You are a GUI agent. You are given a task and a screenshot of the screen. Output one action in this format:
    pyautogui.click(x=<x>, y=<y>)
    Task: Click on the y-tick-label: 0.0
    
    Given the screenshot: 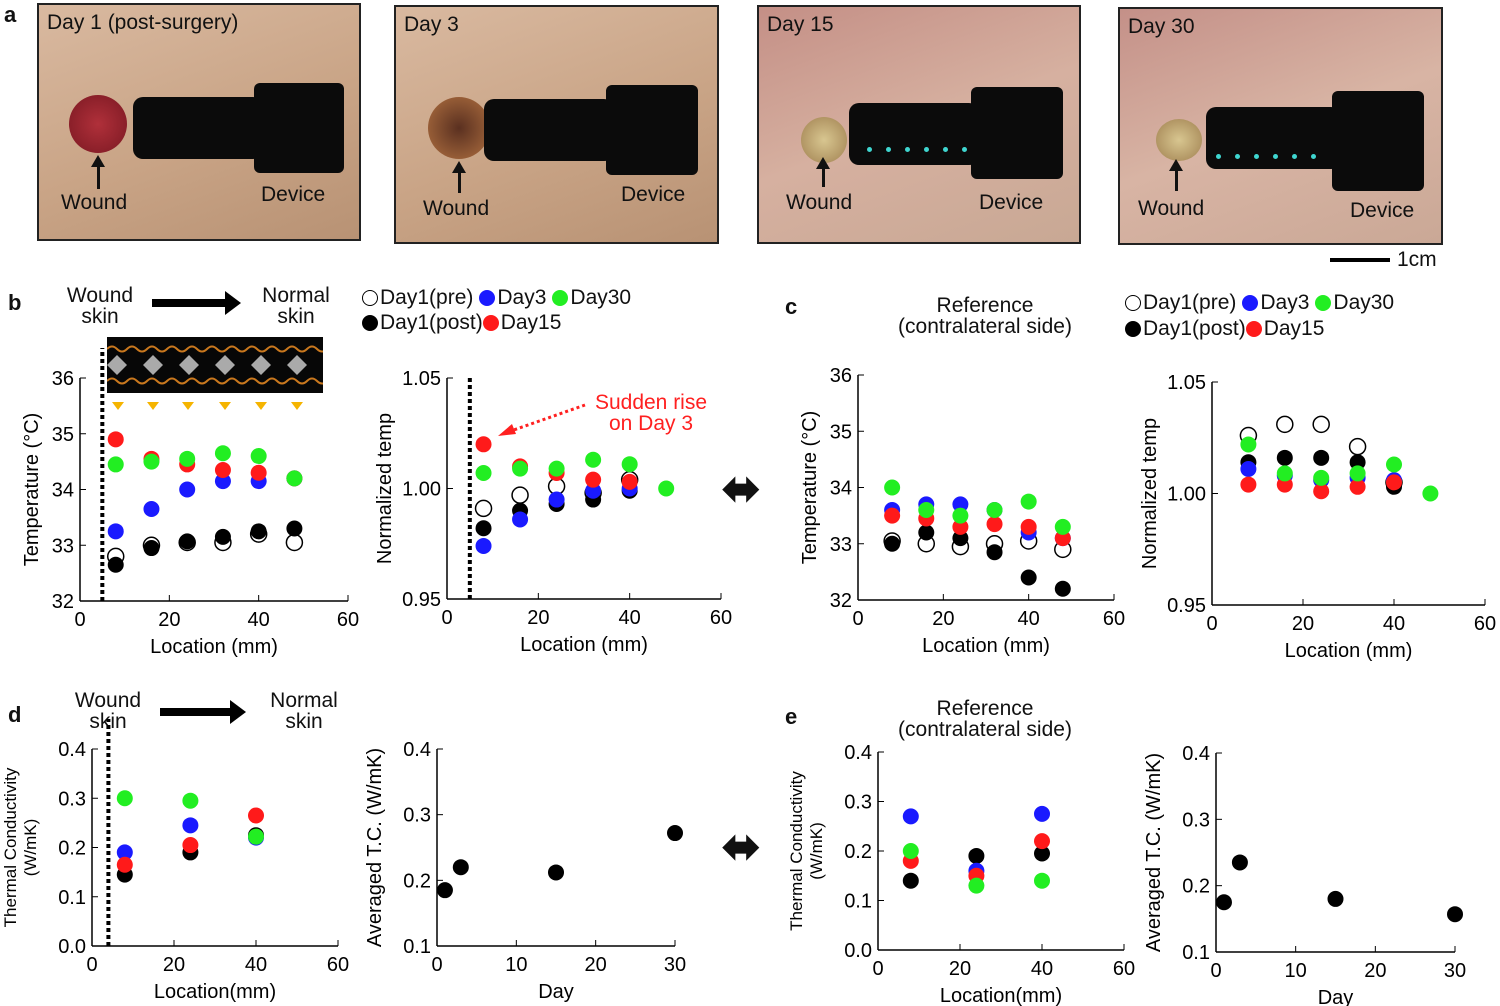 What is the action you would take?
    pyautogui.click(x=858, y=951)
    